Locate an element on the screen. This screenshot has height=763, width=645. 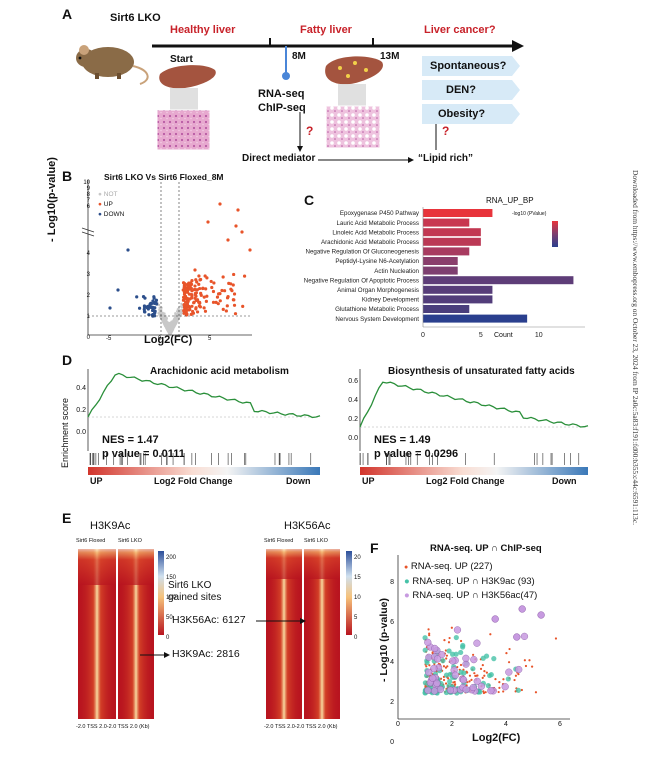
volcano-yticks-high: 10 9 8 7 6 is located at coordinates (86, 195).